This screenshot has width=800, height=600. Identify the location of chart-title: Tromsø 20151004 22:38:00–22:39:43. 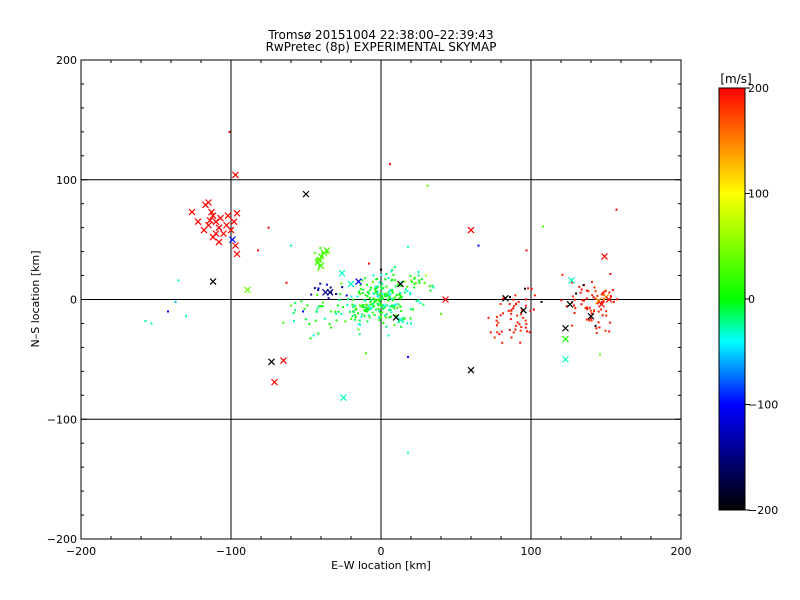
(380, 35).